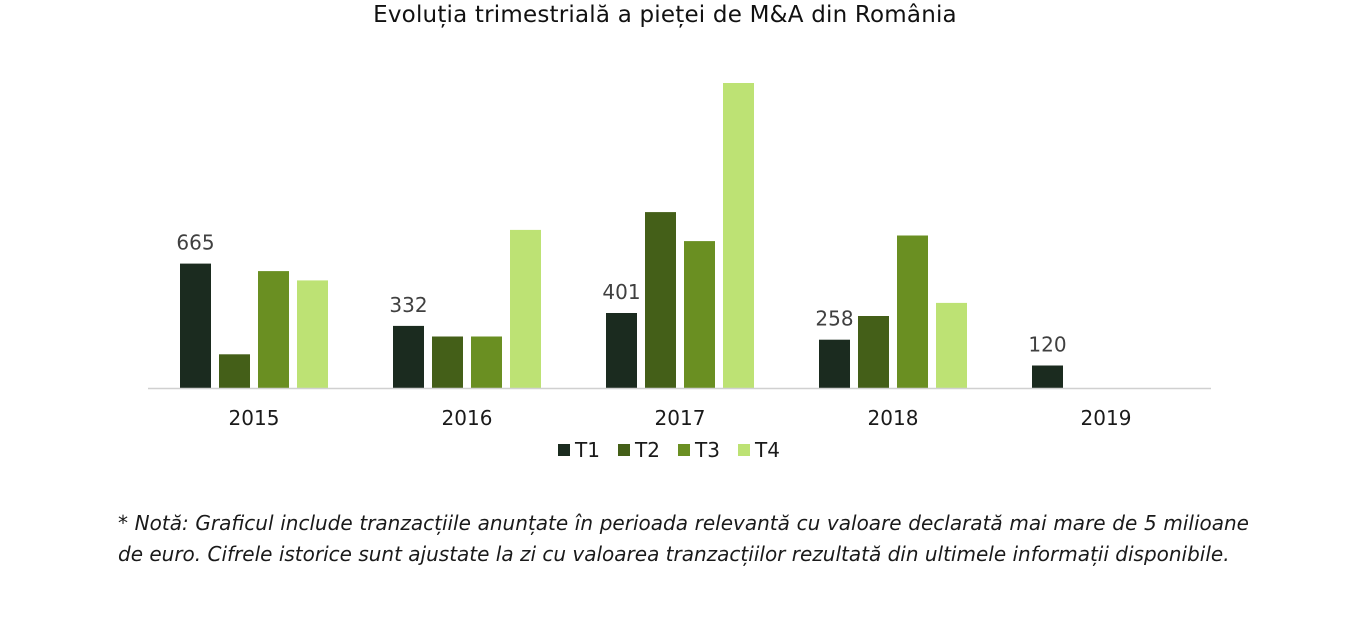 Image resolution: width=1367 pixels, height=617 pixels. I want to click on legend-label-t1: T1, so click(587, 450).